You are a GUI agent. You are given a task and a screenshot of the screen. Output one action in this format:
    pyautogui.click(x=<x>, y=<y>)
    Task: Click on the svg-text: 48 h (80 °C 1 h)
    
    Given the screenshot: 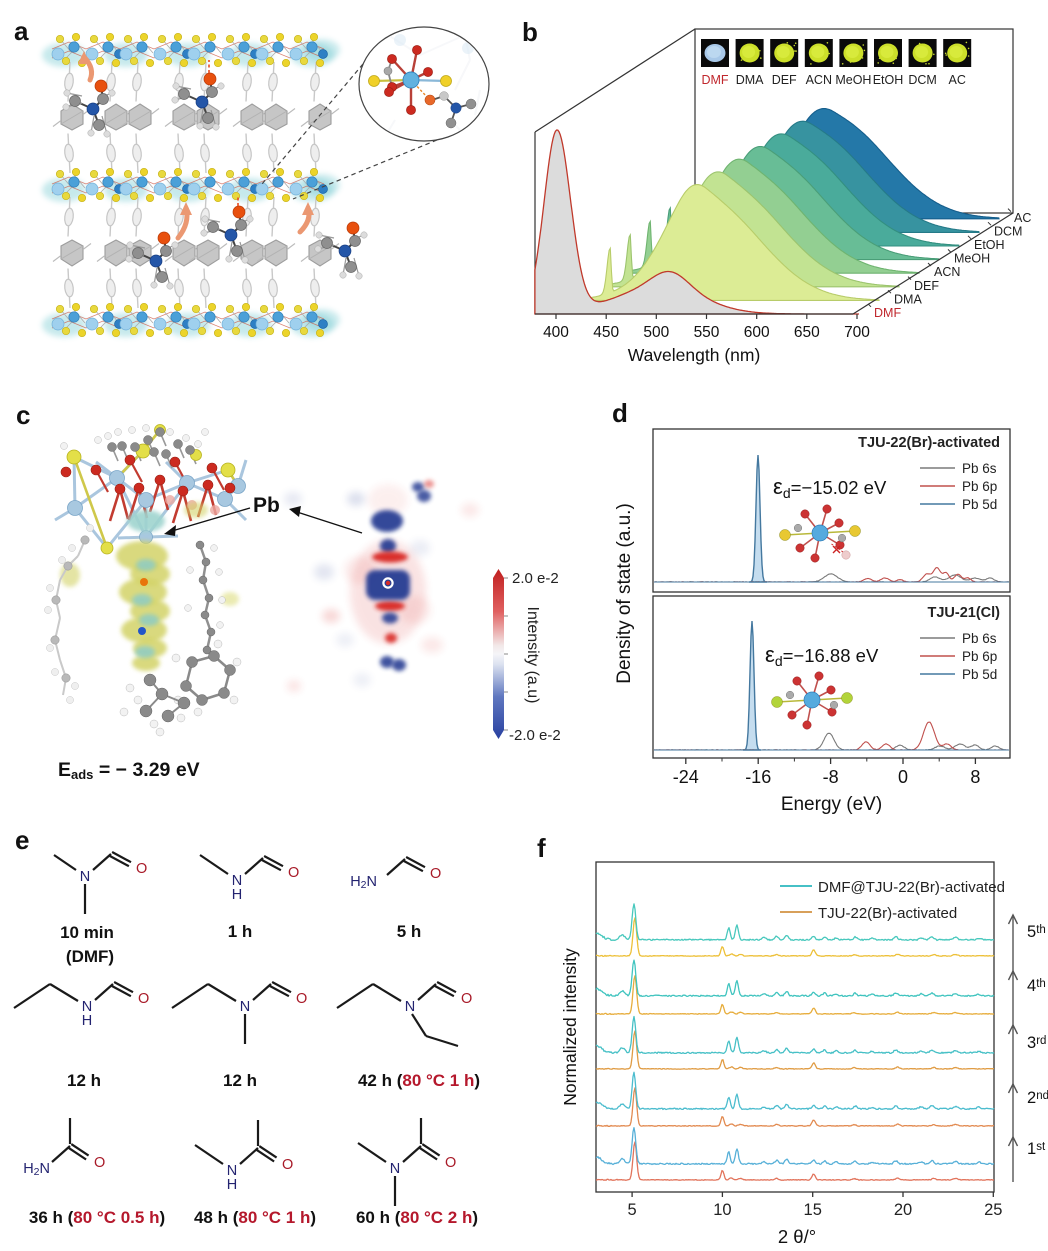 What is the action you would take?
    pyautogui.click(x=255, y=1217)
    